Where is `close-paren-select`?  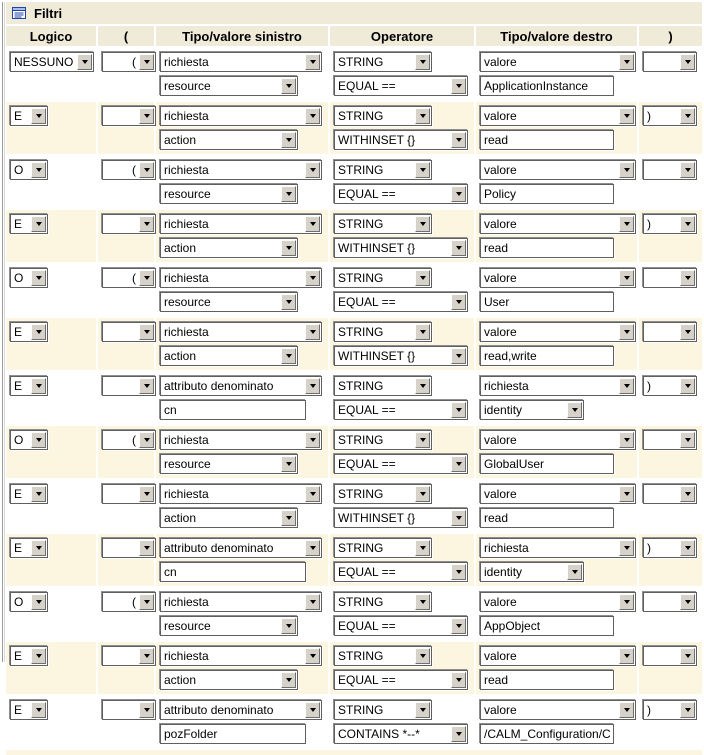
close-paren-select is located at coordinates (670, 332).